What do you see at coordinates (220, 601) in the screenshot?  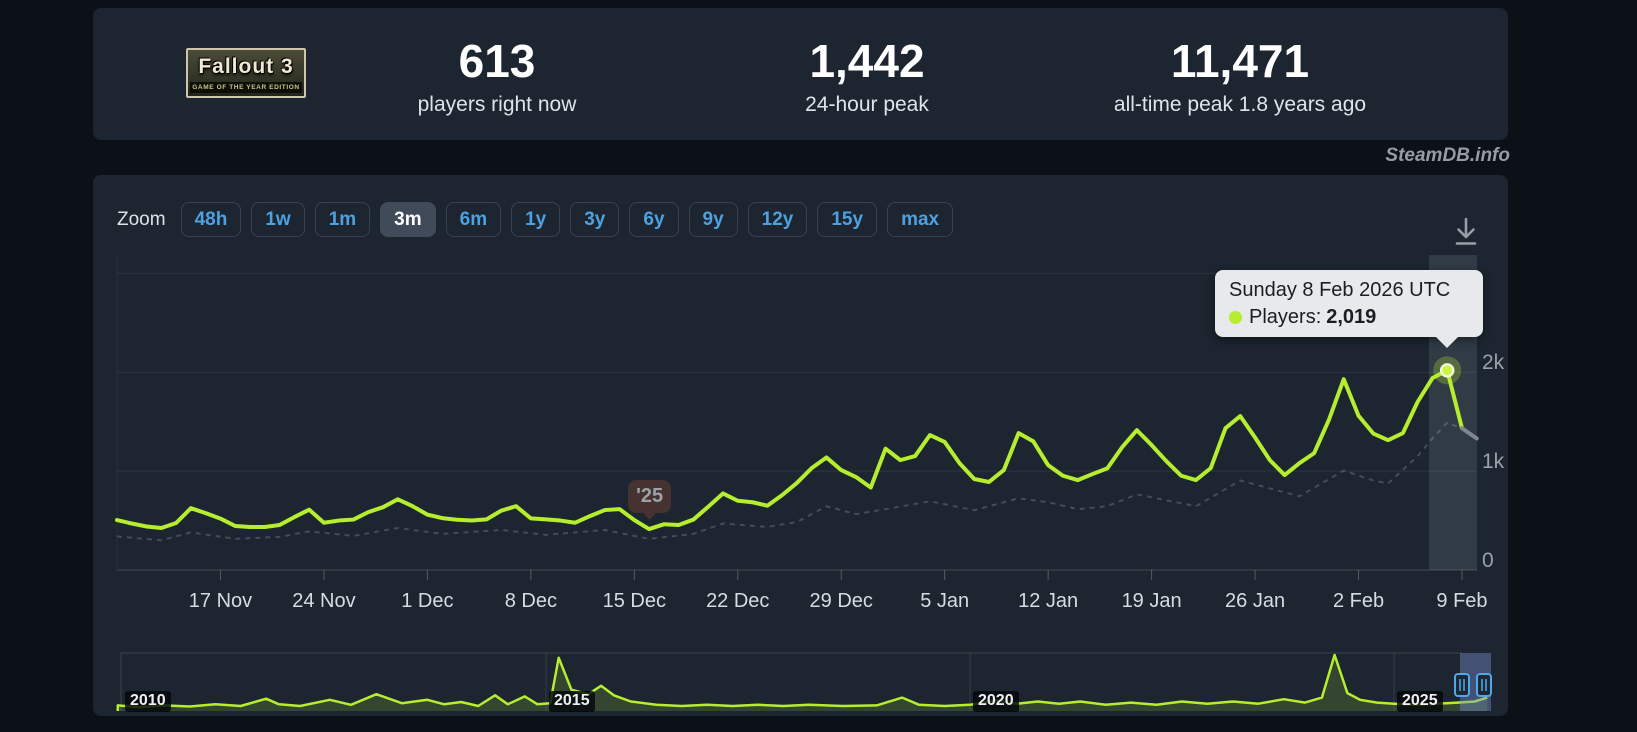 I see `x-axis-label: 17 Nov` at bounding box center [220, 601].